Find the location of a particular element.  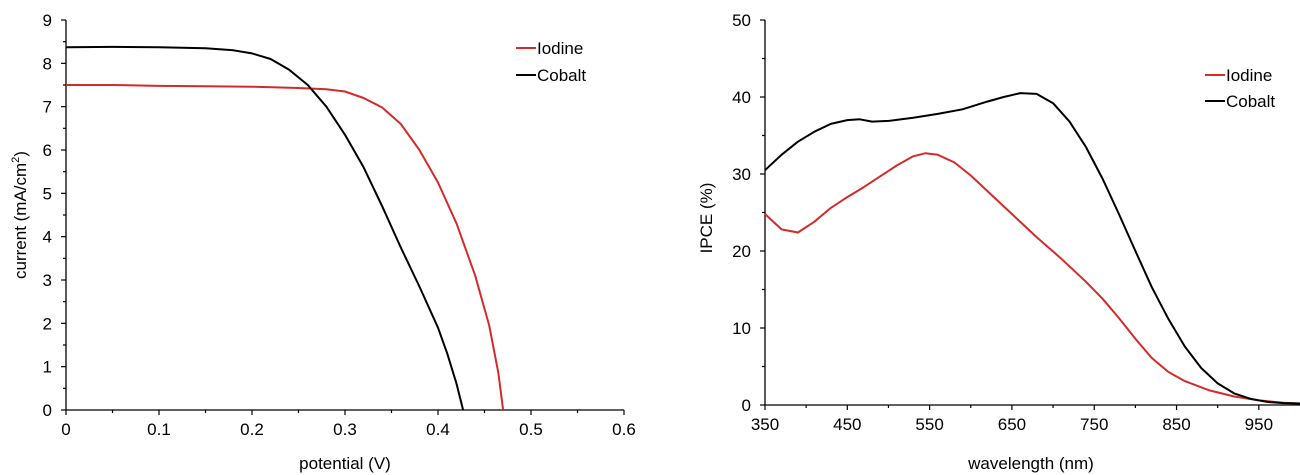

jv-y-tick-label: 0 is located at coordinates (47, 410).